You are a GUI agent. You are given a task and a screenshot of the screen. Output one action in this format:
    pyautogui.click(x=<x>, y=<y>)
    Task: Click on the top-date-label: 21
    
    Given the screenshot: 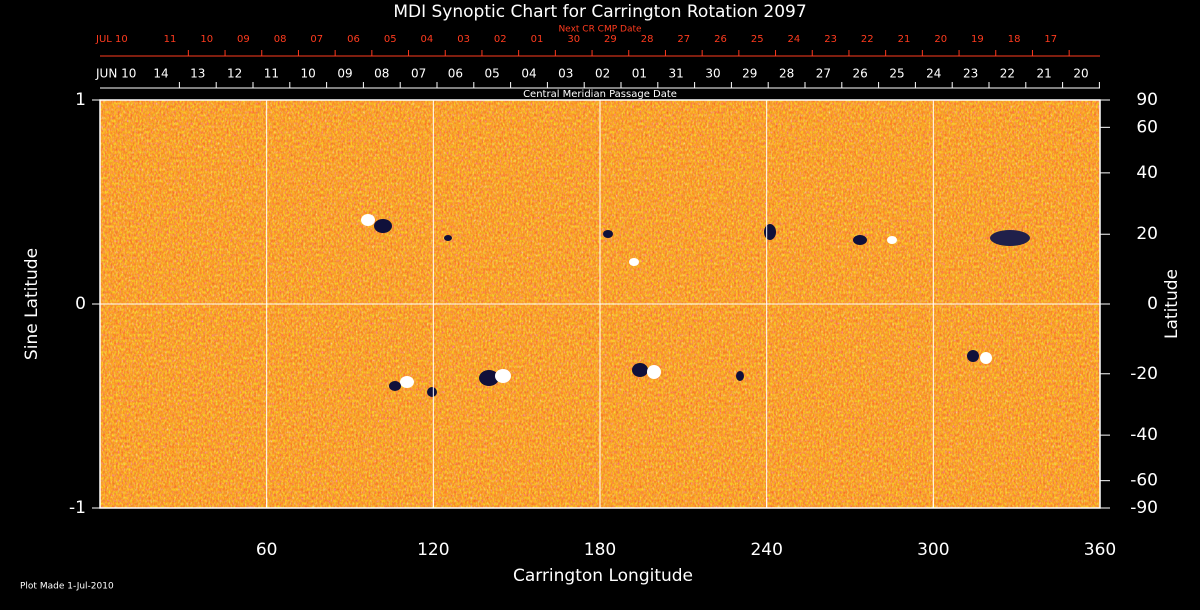 What is the action you would take?
    pyautogui.click(x=904, y=39)
    